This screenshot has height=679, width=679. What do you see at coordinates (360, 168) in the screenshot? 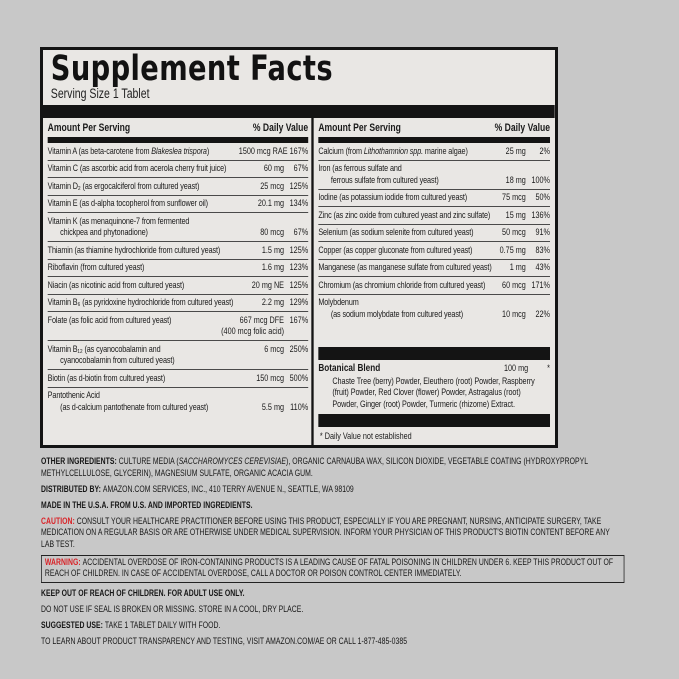
I see `nutrient-name-text: Iron (as ferrous sulfate and` at bounding box center [360, 168].